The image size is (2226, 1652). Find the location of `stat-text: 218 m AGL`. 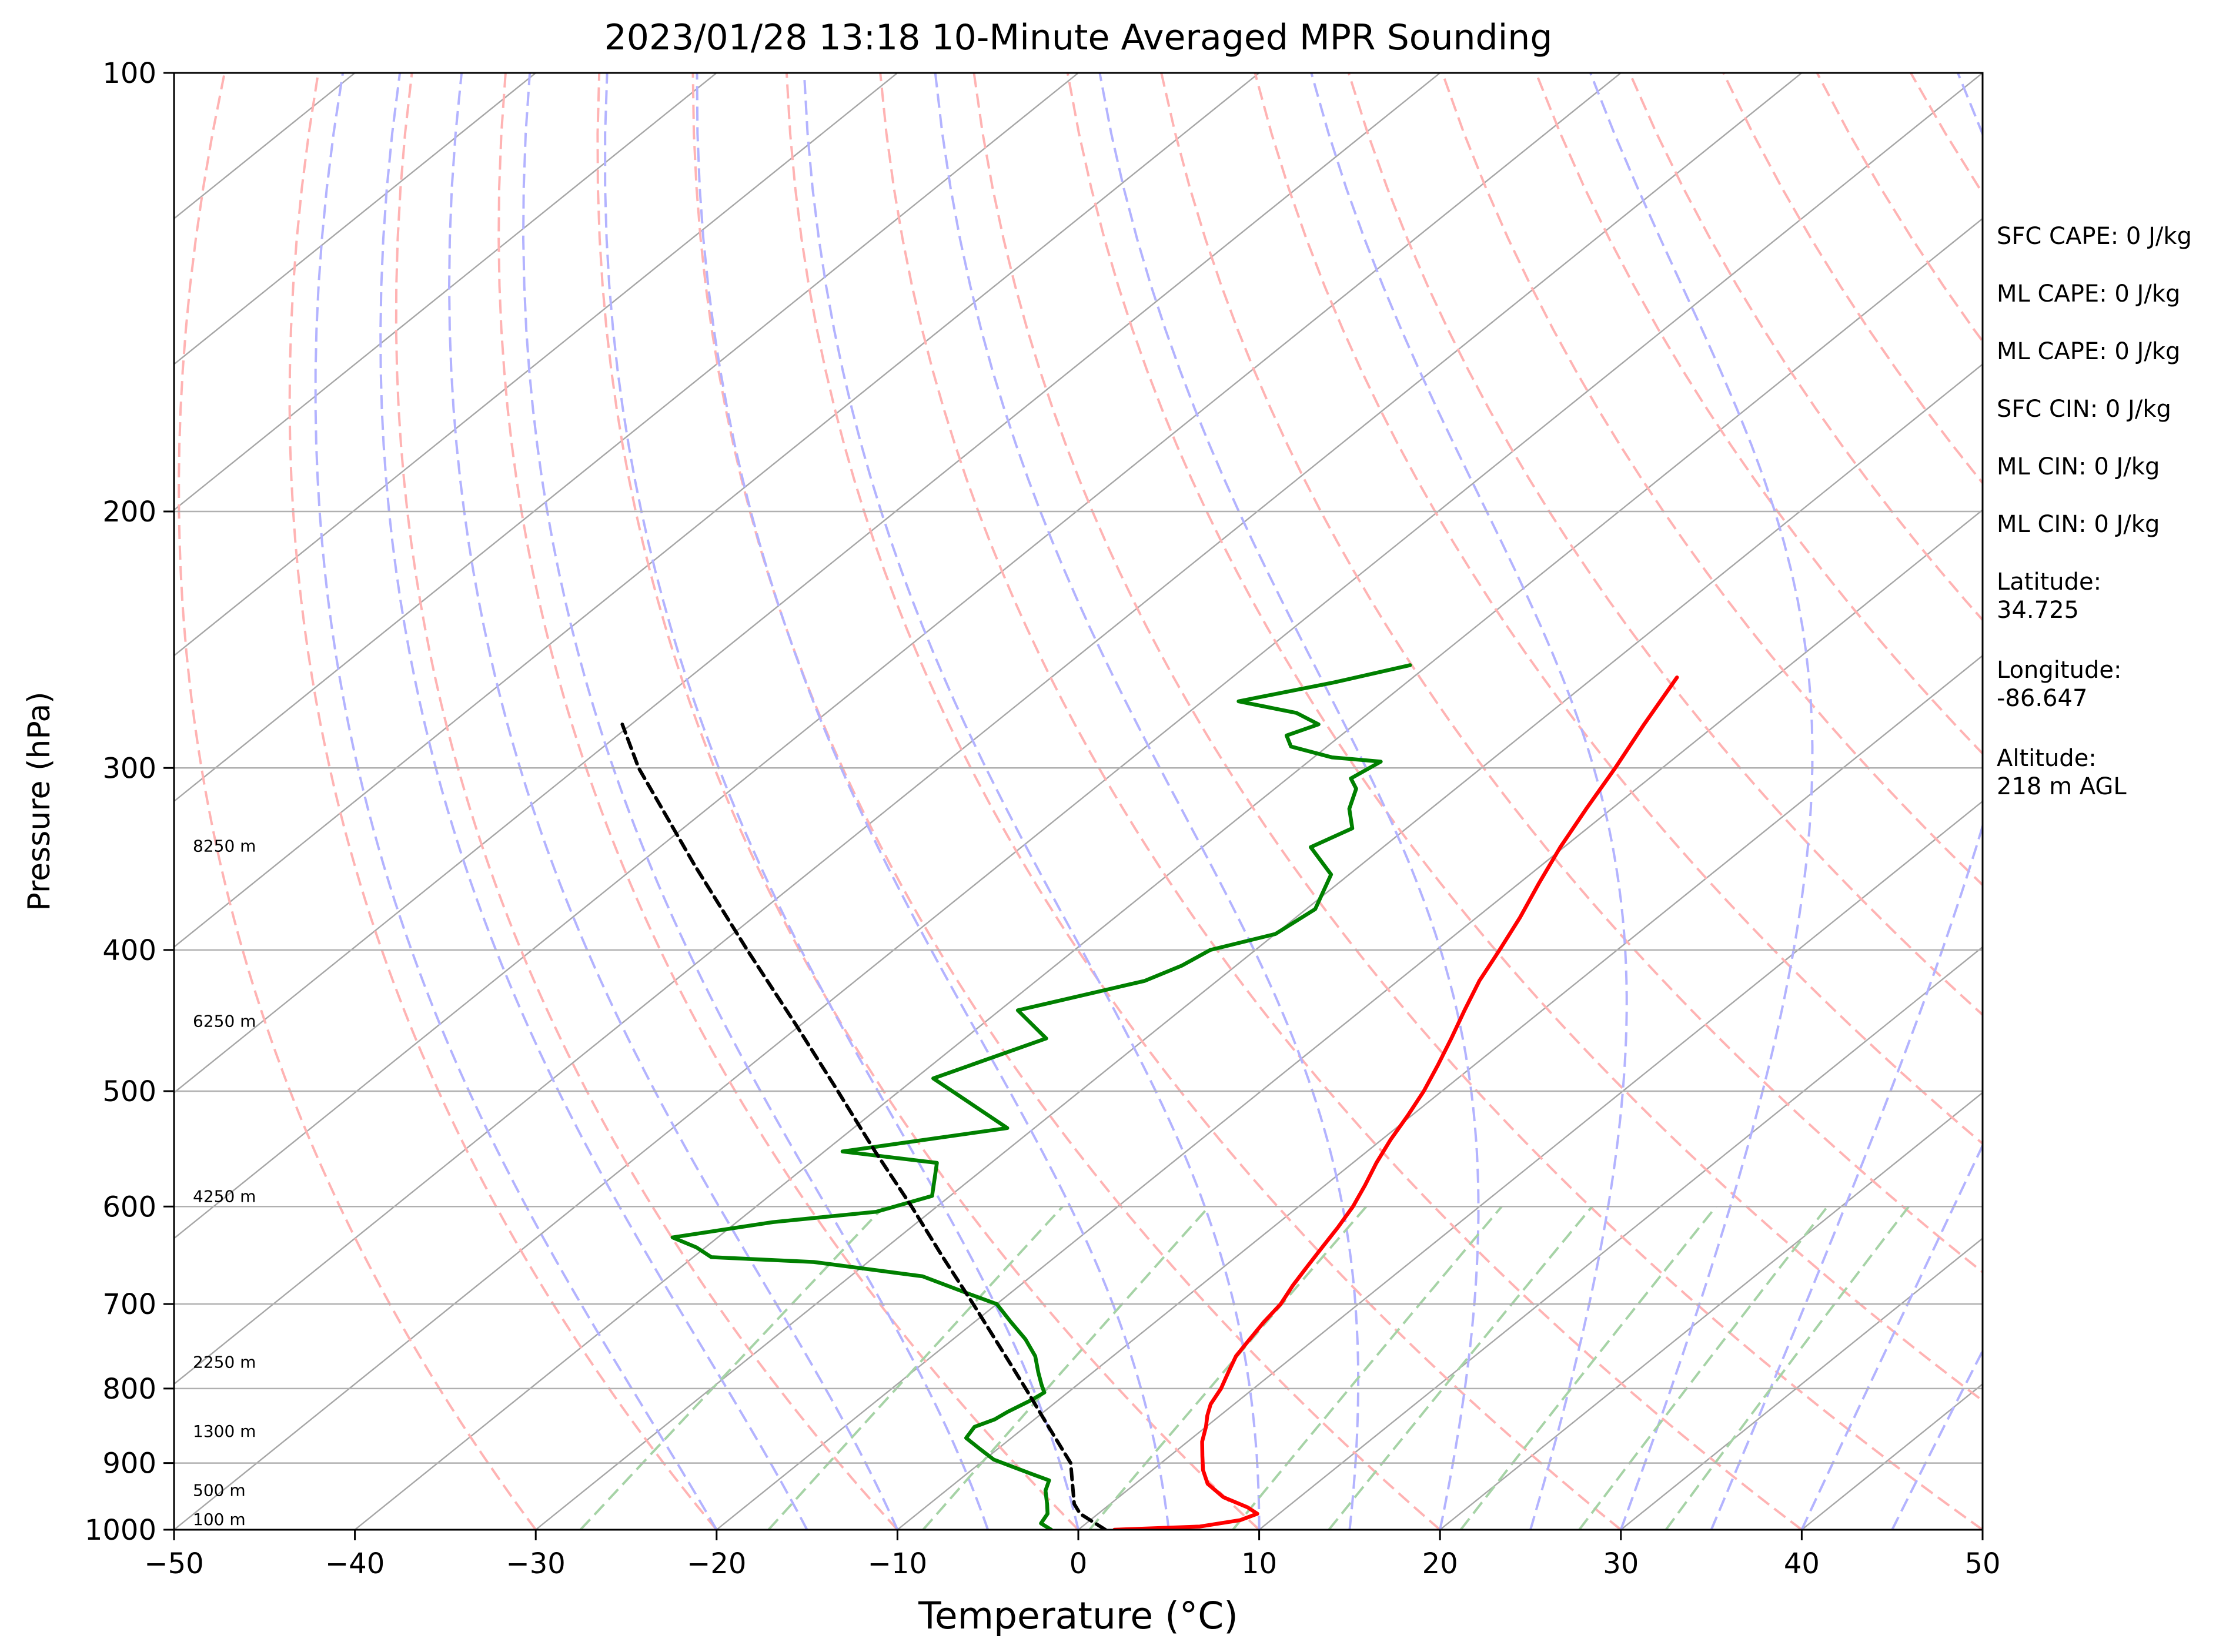

stat-text: 218 m AGL is located at coordinates (2062, 787).